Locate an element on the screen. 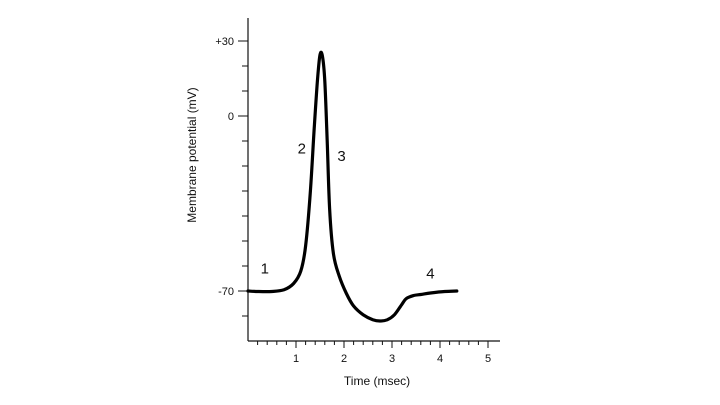 This screenshot has height=405, width=720. phase-label-3: 3 is located at coordinates (341, 156).